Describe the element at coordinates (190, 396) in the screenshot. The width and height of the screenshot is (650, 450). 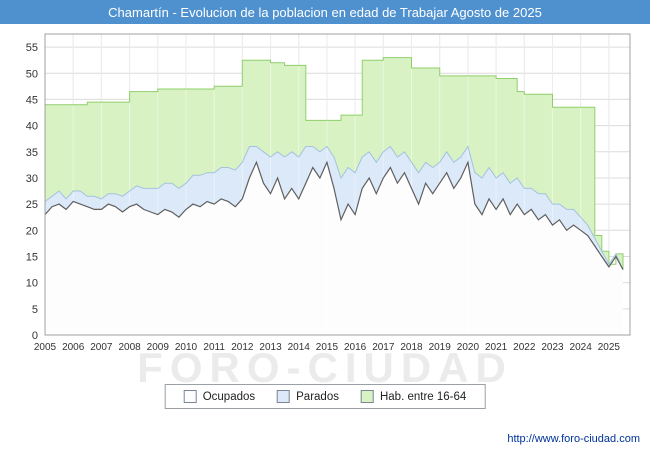
I see `ocupados-swatch-icon` at that location.